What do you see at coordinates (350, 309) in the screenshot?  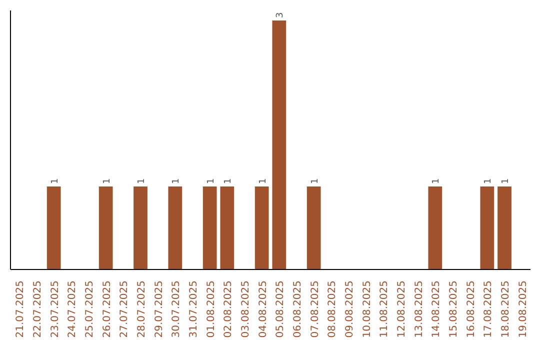 I see `x-tick-label: 09.08.2025` at bounding box center [350, 309].